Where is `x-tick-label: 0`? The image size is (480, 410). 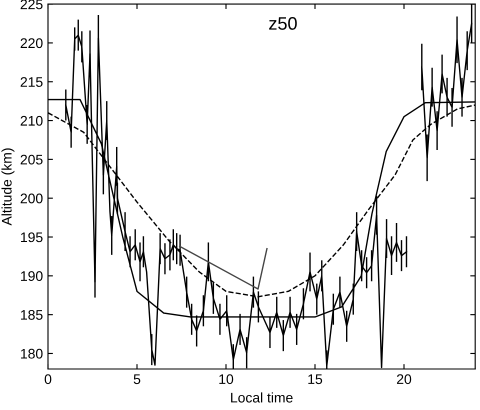
x-tick-label: 0 is located at coordinates (48, 379).